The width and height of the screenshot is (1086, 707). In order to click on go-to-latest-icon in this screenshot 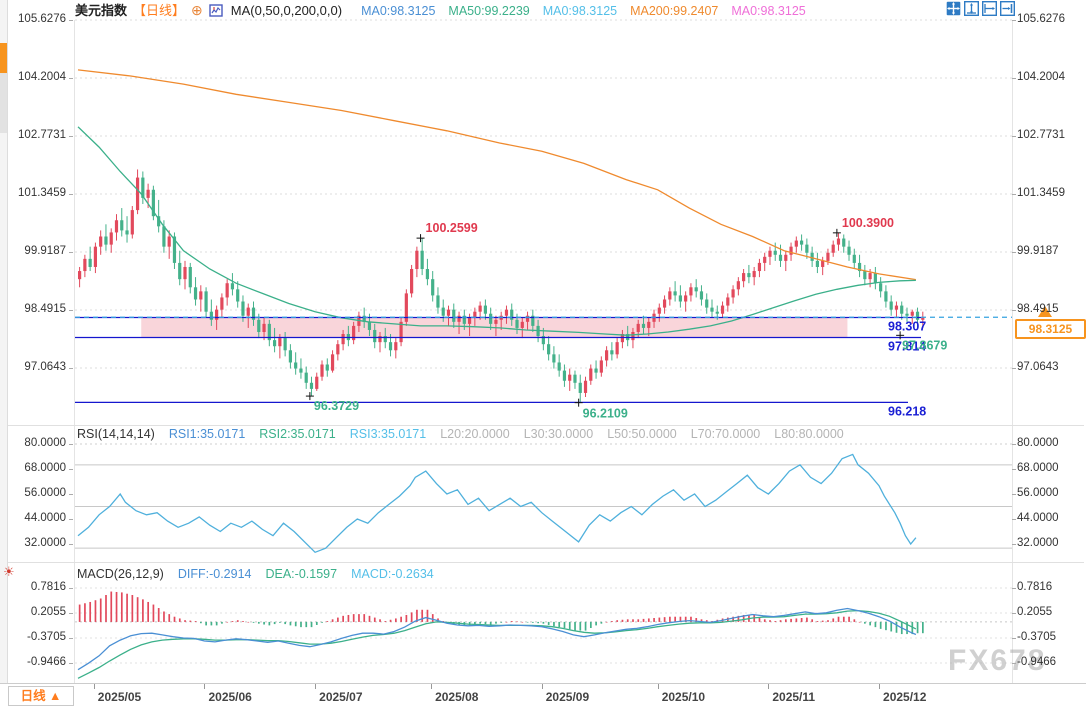, I will do `click(1007, 8)`.